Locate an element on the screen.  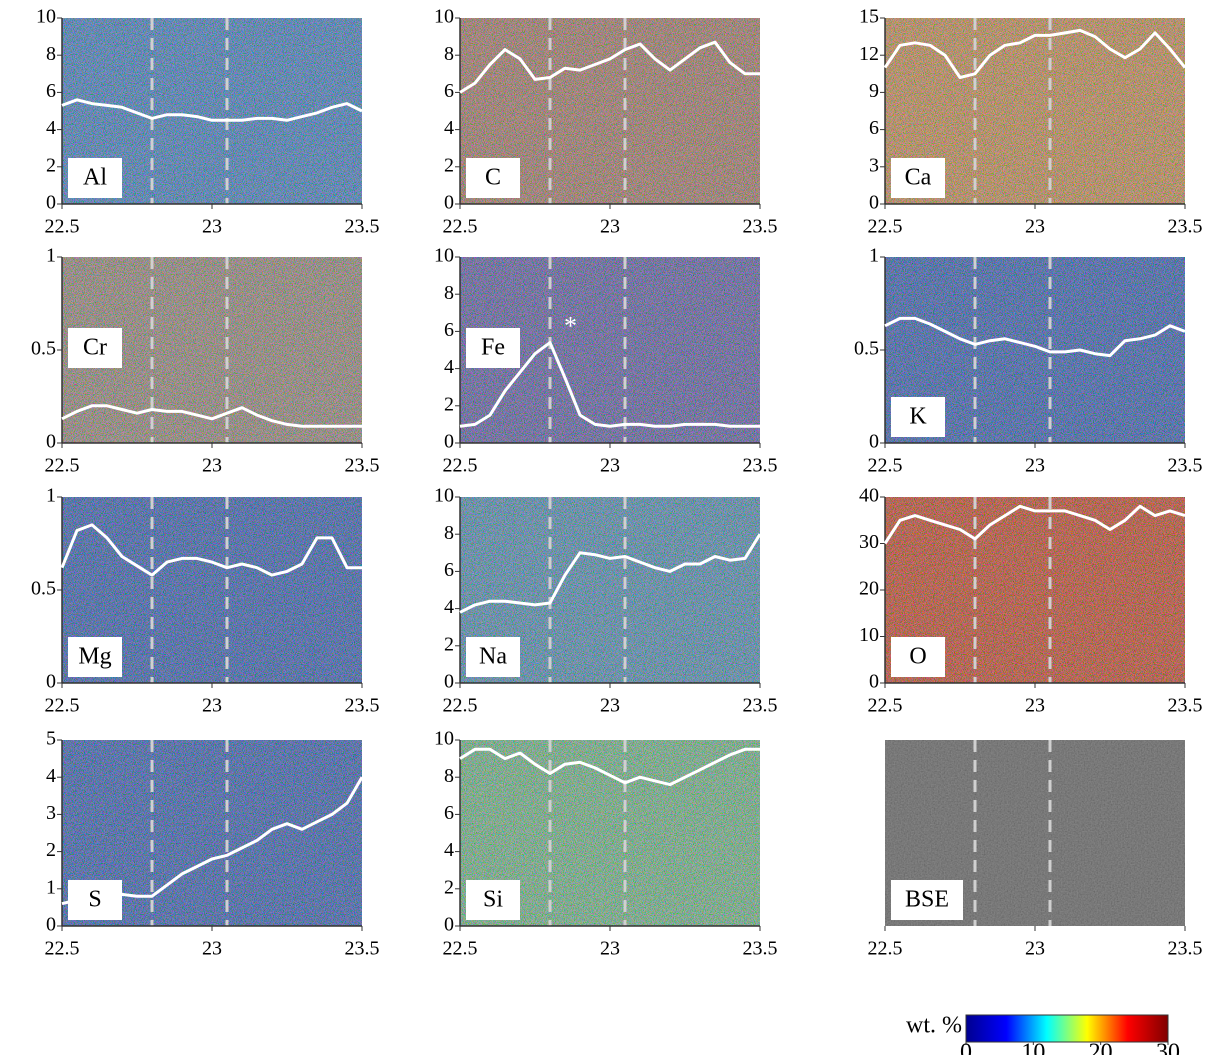
panel-label: Si is located at coordinates (493, 900).